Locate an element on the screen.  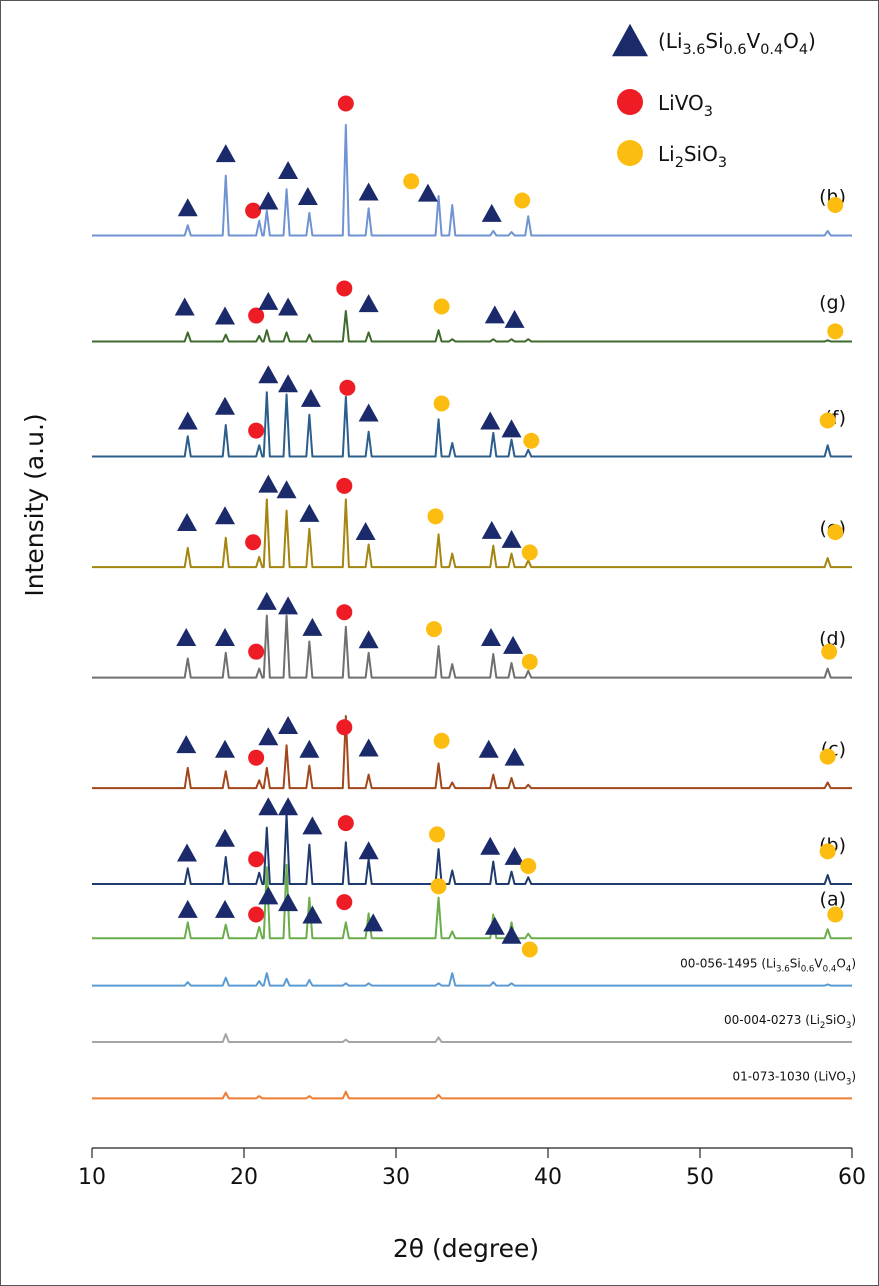
x-axis-title: 2θ (degree) is located at coordinates (466, 1248).